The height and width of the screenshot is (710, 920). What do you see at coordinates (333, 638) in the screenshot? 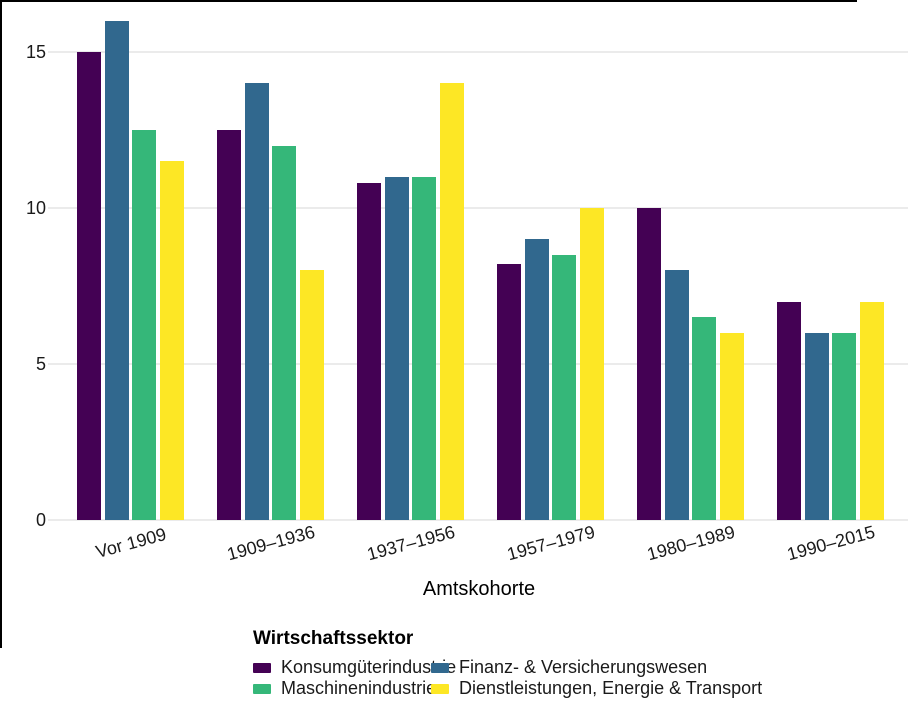
I see `legend-title: Wirtschaftssektor` at bounding box center [333, 638].